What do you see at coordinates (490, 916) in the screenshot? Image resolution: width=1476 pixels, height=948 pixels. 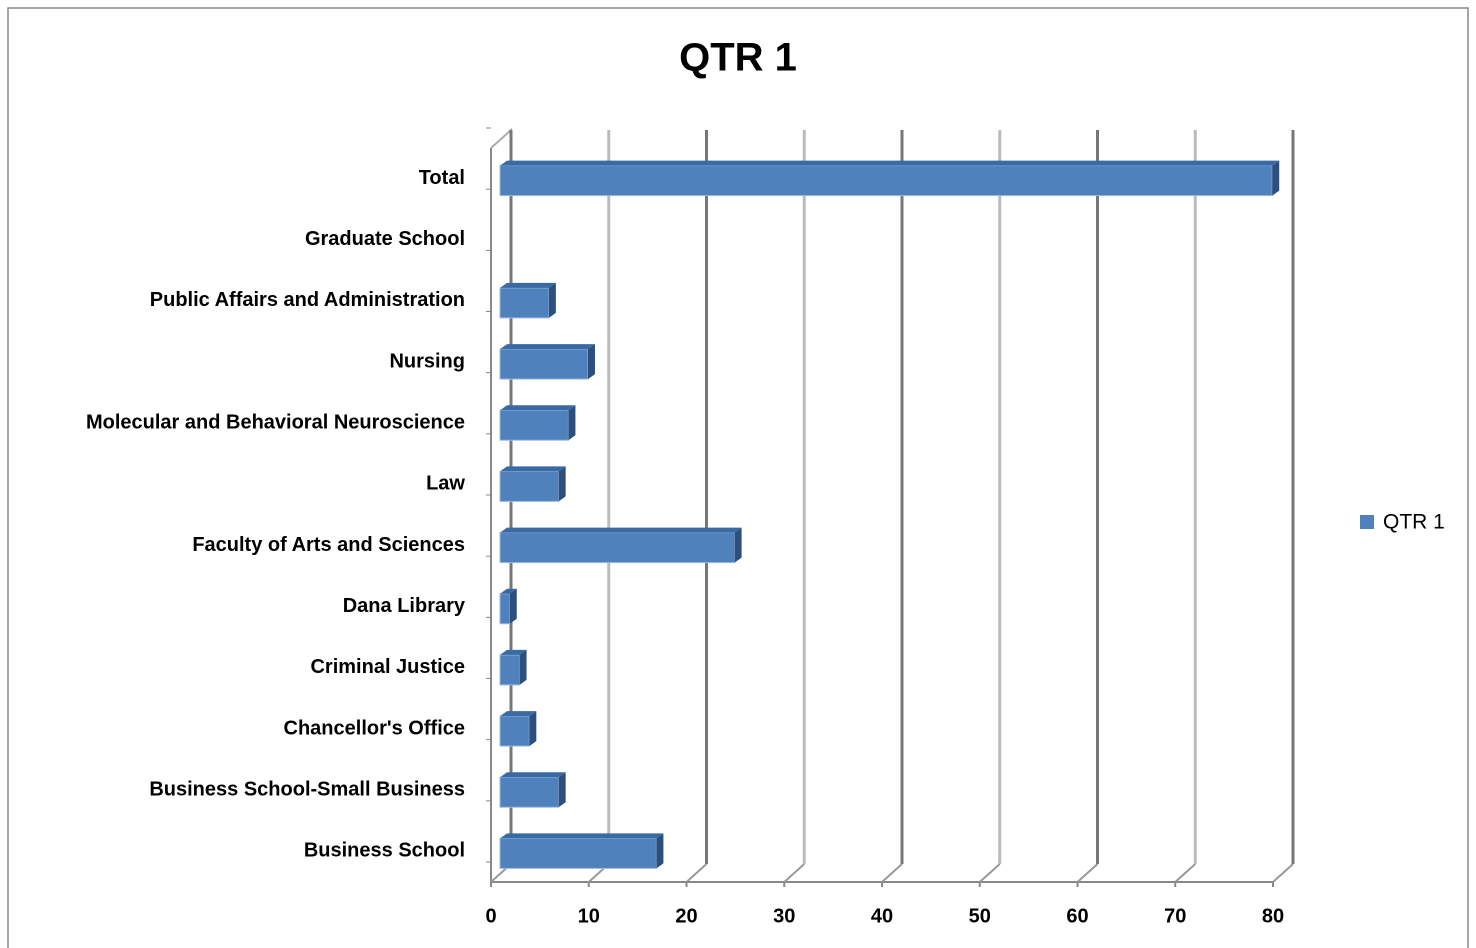 I see `x-tick-label: 0` at bounding box center [490, 916].